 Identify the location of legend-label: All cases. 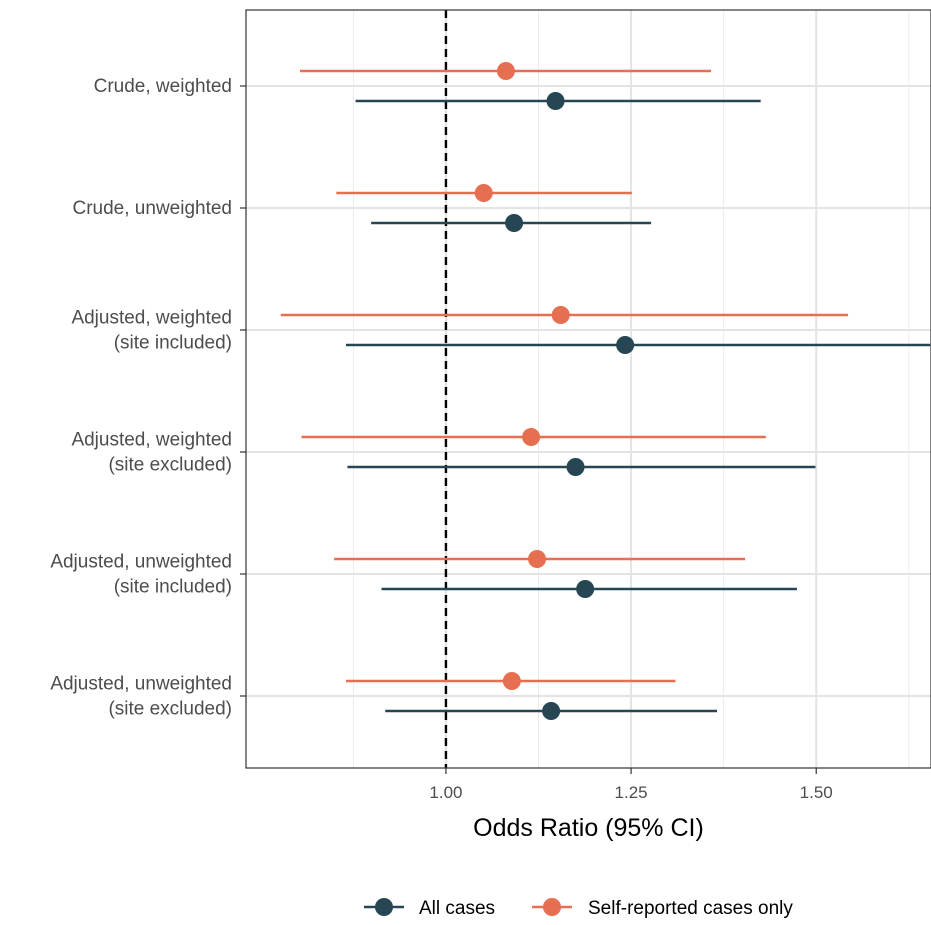
(457, 908).